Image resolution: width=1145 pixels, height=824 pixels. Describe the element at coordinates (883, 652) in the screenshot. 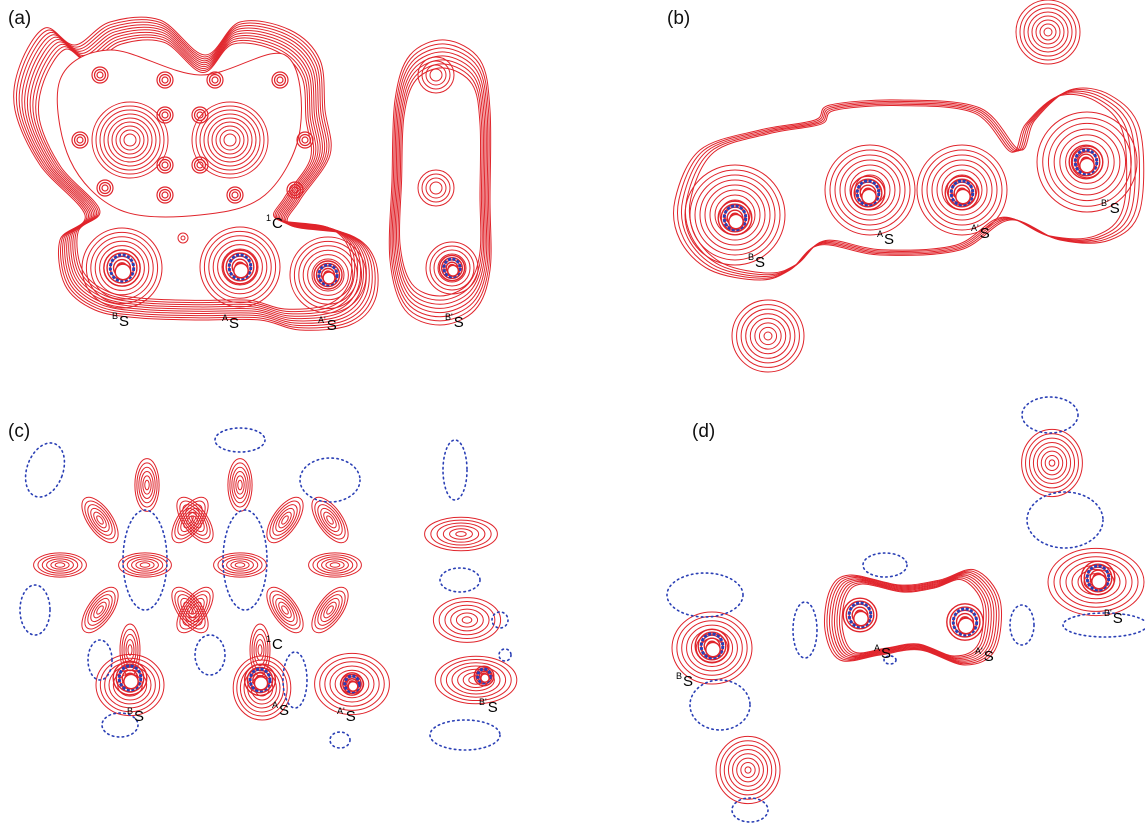

I see `atom-label-as-d: AS` at that location.